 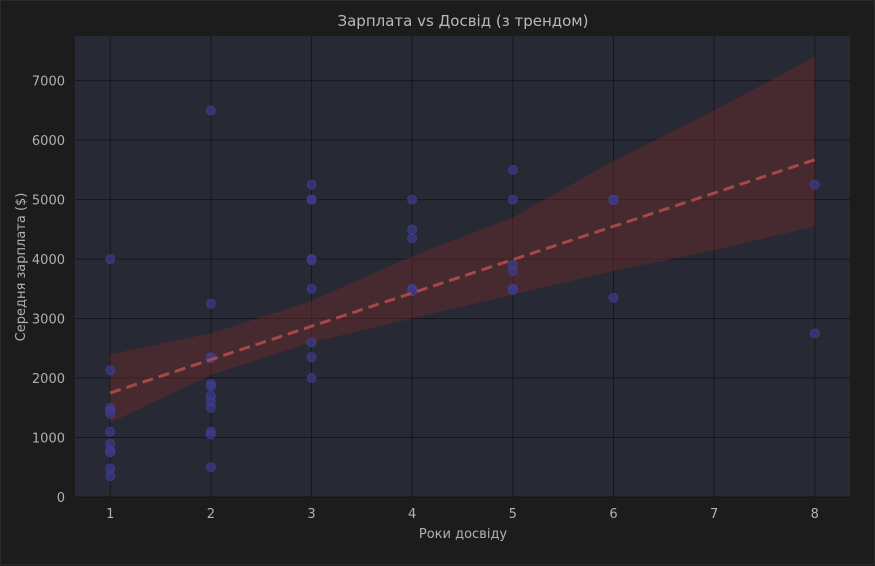 I want to click on y-tick-label: 3000, so click(x=48, y=320).